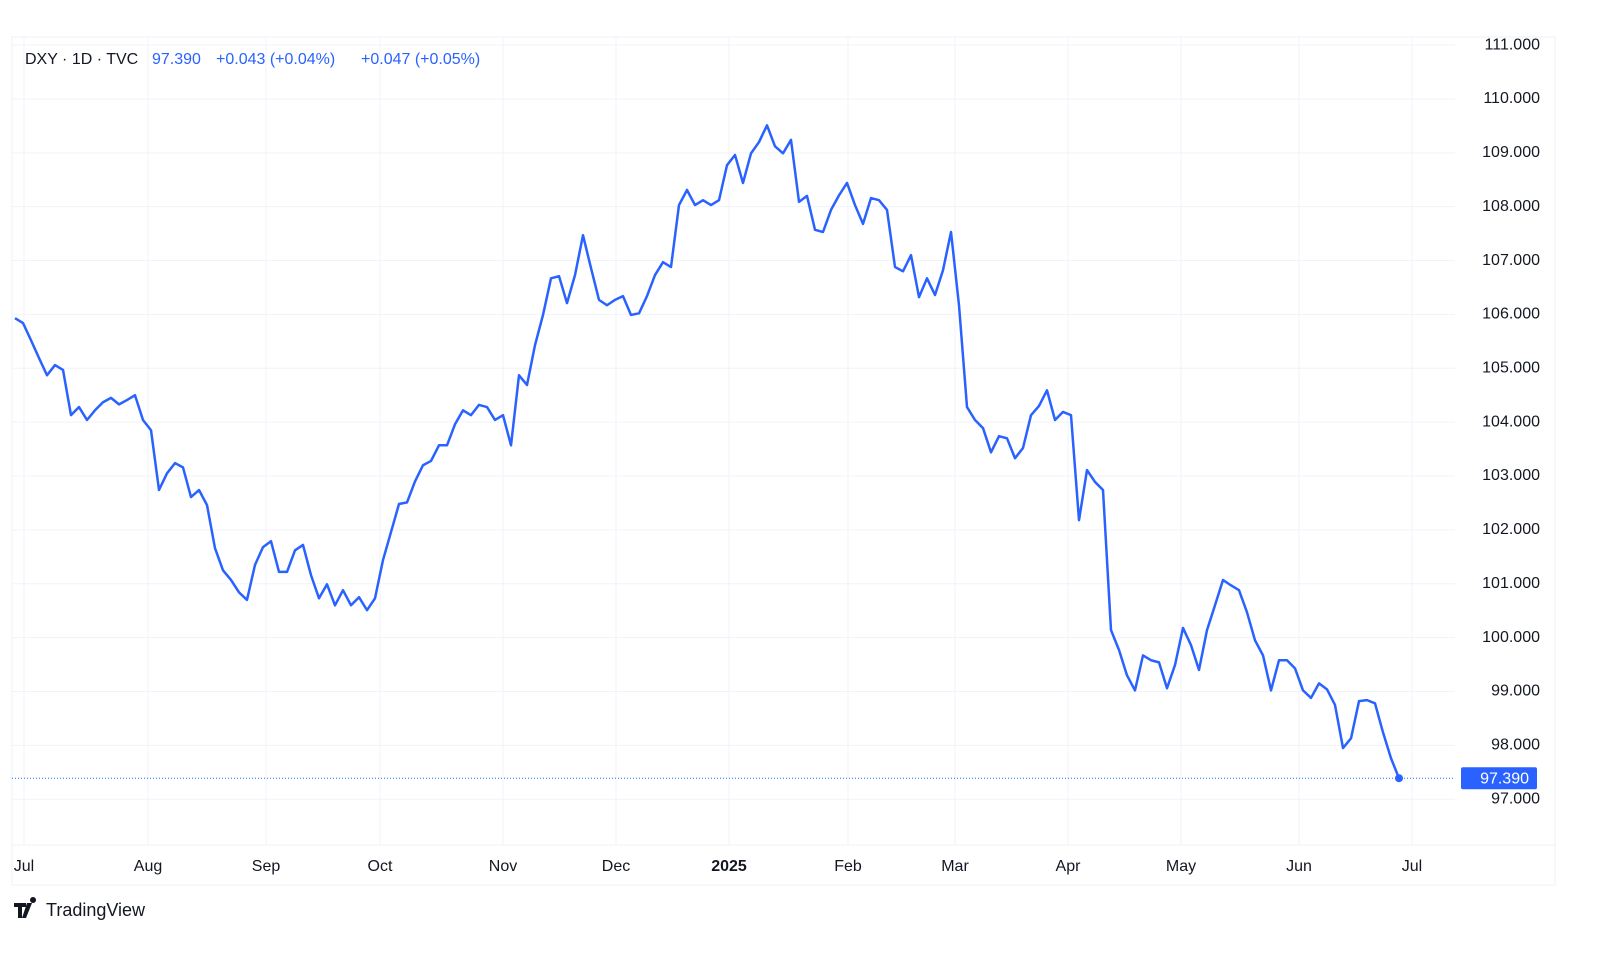  Describe the element at coordinates (1511, 529) in the screenshot. I see `y-tick-label: 102.000` at that location.